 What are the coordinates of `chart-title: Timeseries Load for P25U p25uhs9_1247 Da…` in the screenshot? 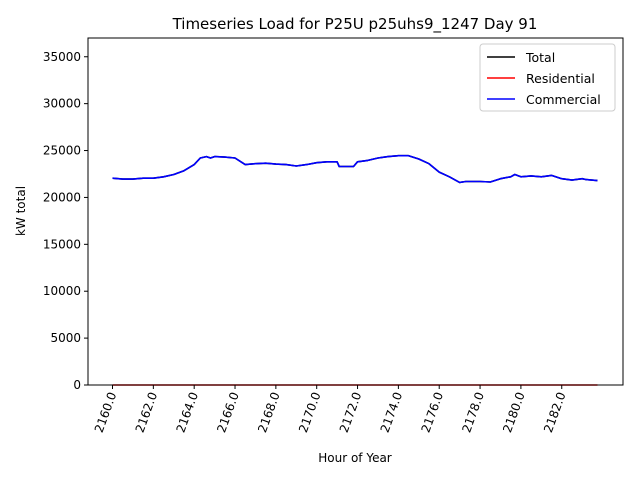 It's located at (355, 24).